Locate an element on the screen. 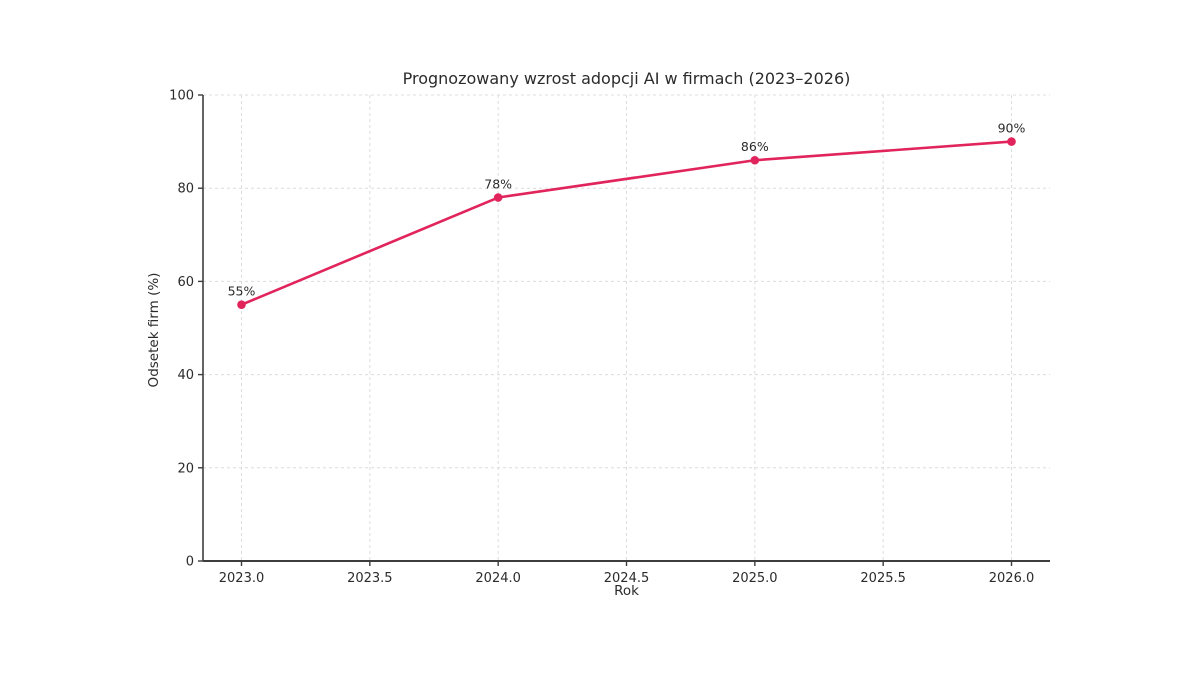  x-tick-label: 2026.0 is located at coordinates (1012, 578).